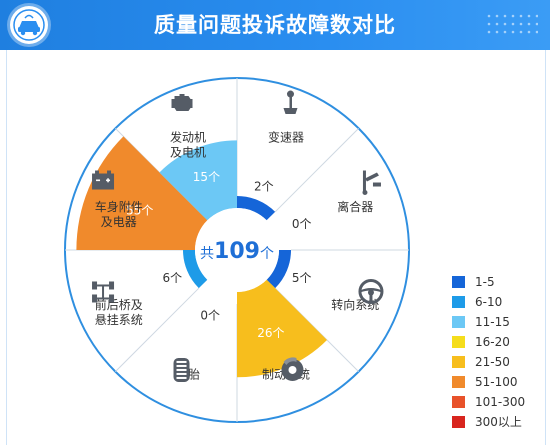 Image resolution: width=550 pixels, height=445 pixels. I want to click on steering-wheel-icon, so click(371, 291).